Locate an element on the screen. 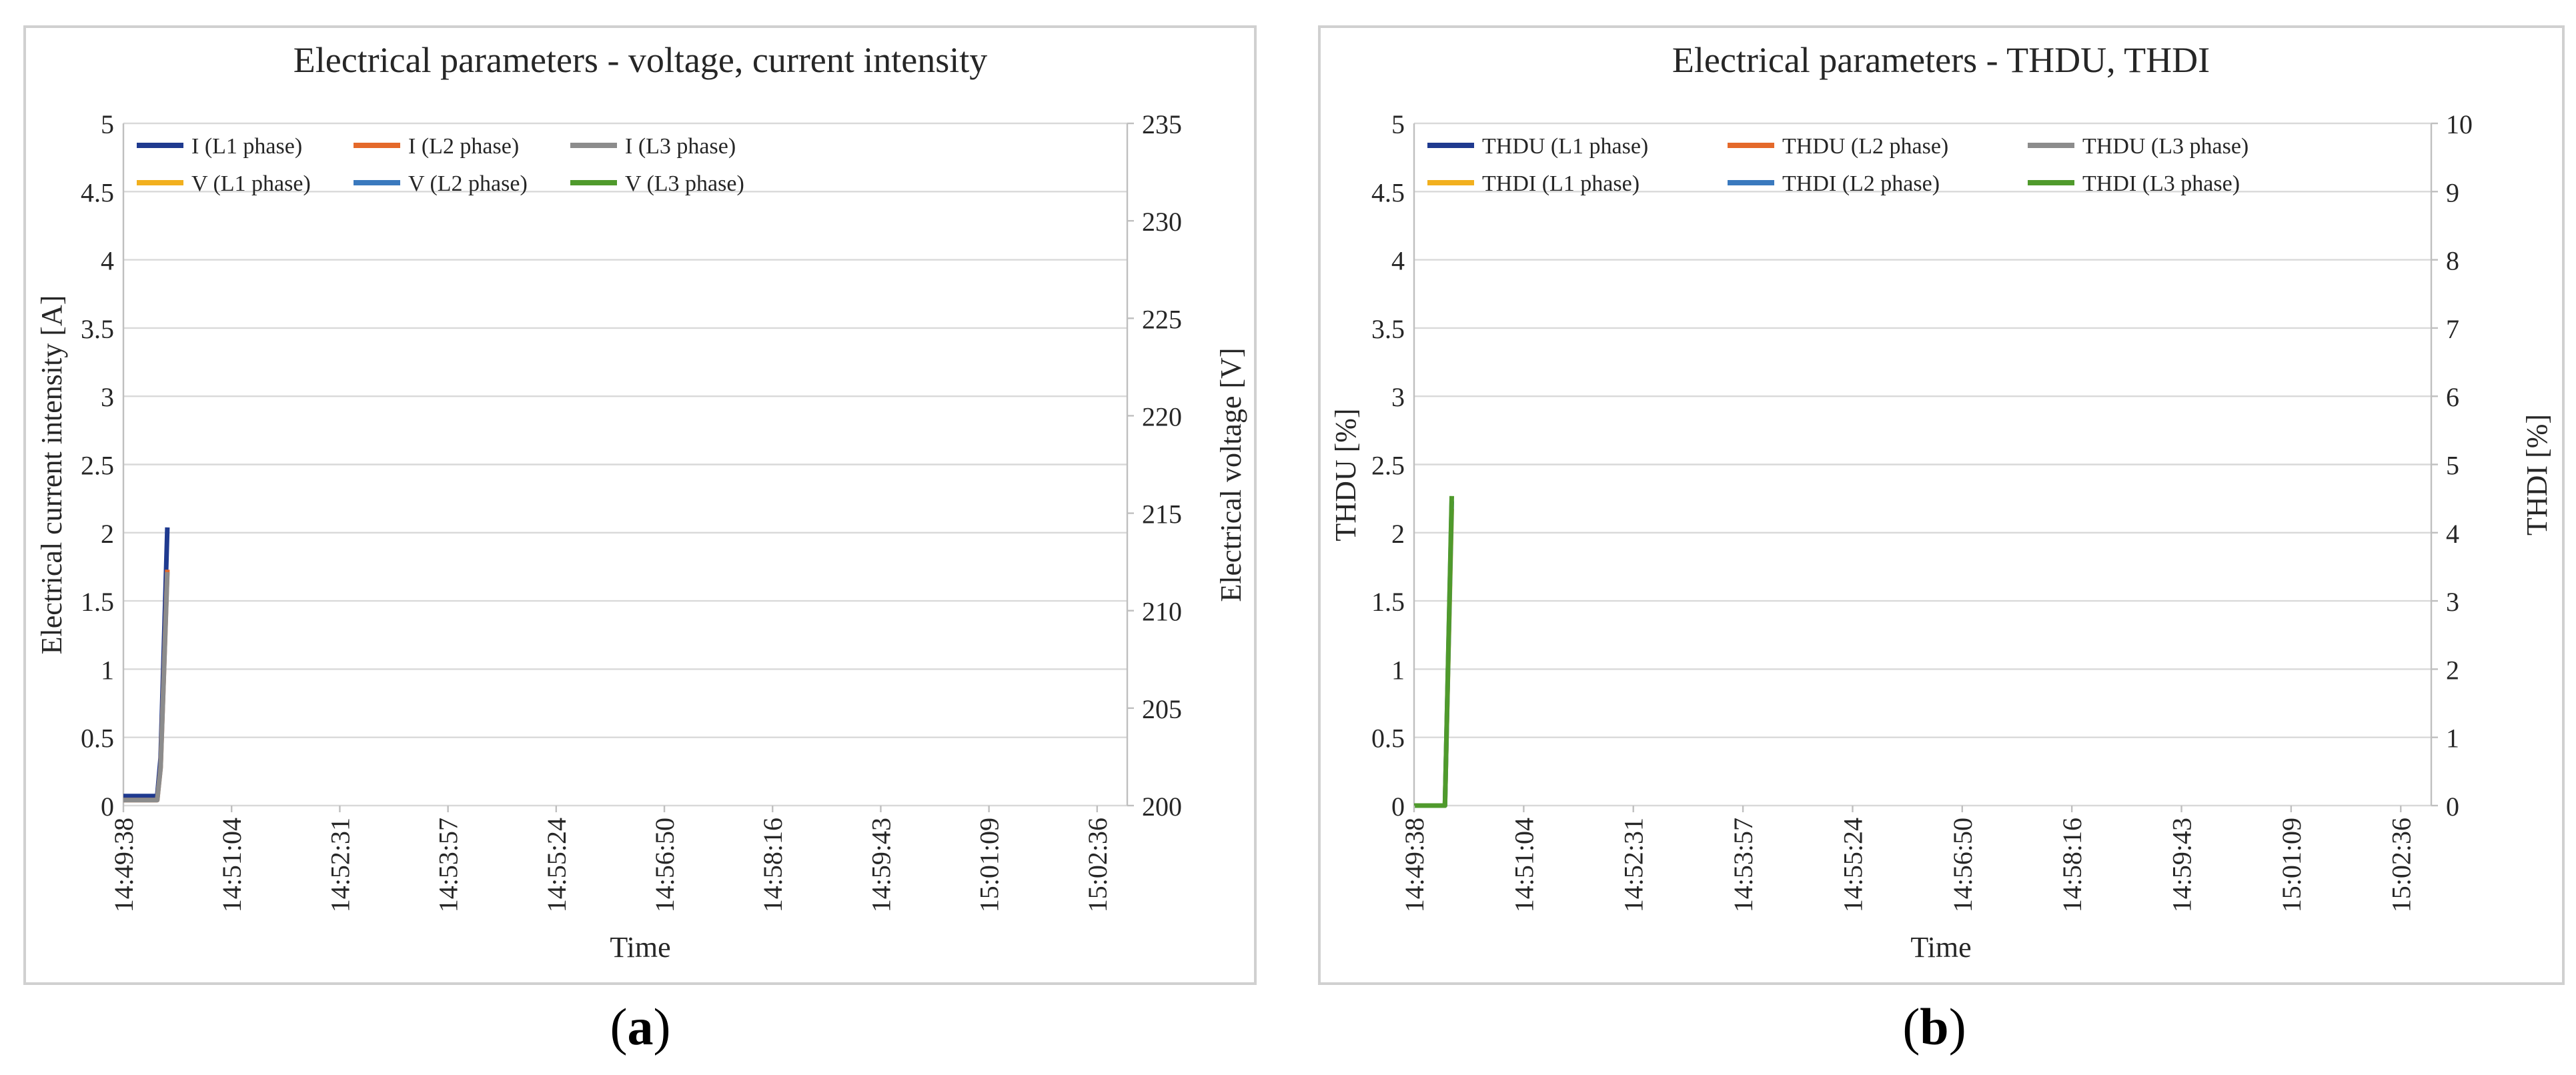 This screenshot has height=1075, width=2576. chart-a-legend-label-3: I (L3 phase) is located at coordinates (680, 146).